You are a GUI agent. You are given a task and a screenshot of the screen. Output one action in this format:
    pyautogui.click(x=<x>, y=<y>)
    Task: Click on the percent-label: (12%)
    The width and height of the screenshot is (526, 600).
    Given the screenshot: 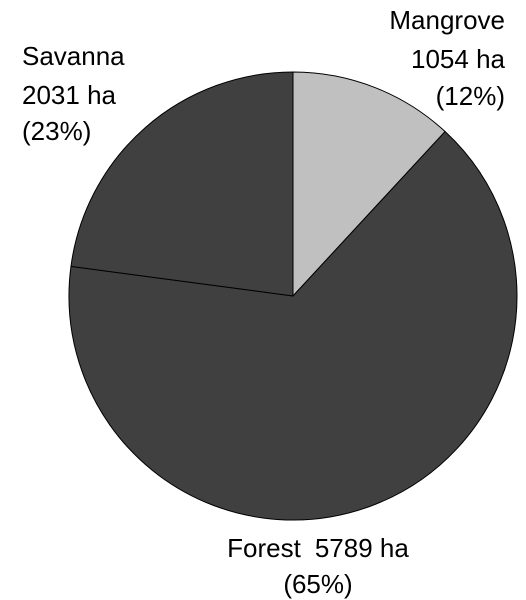 What is the action you would take?
    pyautogui.click(x=470, y=96)
    